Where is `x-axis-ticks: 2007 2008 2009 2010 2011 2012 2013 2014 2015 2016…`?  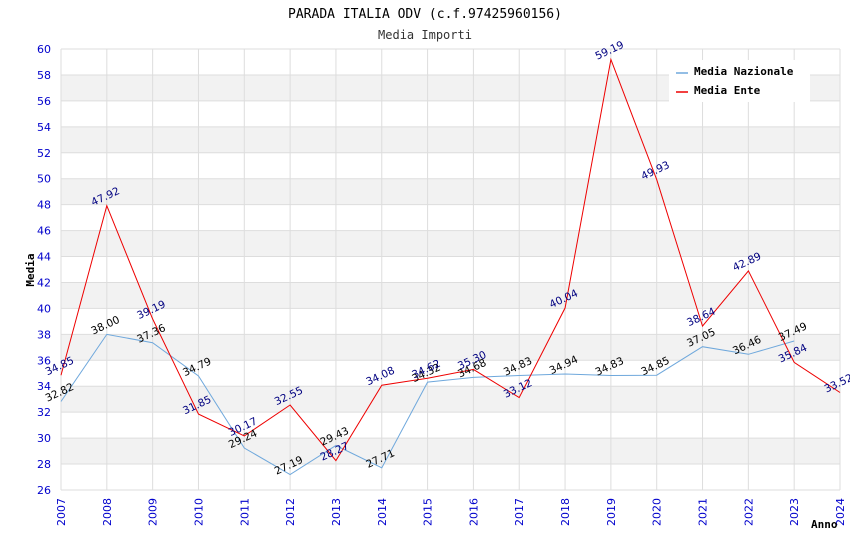 x-axis-ticks: 2007 2008 2009 2010 2011 2012 2013 2014 2015 2016… is located at coordinates (451, 512).